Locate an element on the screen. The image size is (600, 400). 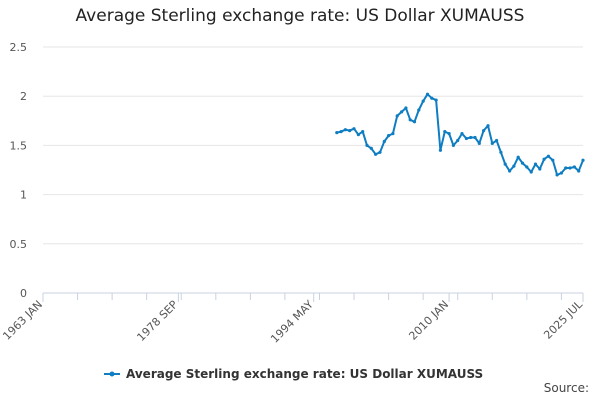
x-tick-label: 1978 SEP is located at coordinates (157, 321).